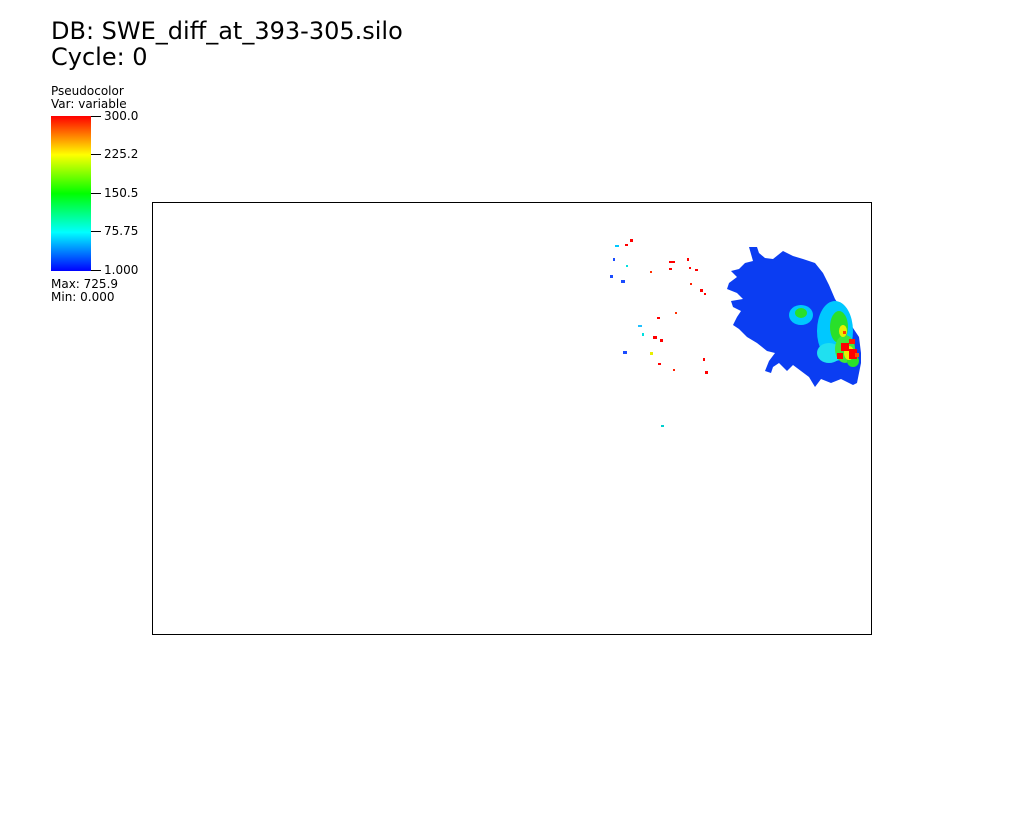 The width and height of the screenshot is (1024, 837). Describe the element at coordinates (735, 333) in the screenshot. I see `pseudocolor-field` at that location.